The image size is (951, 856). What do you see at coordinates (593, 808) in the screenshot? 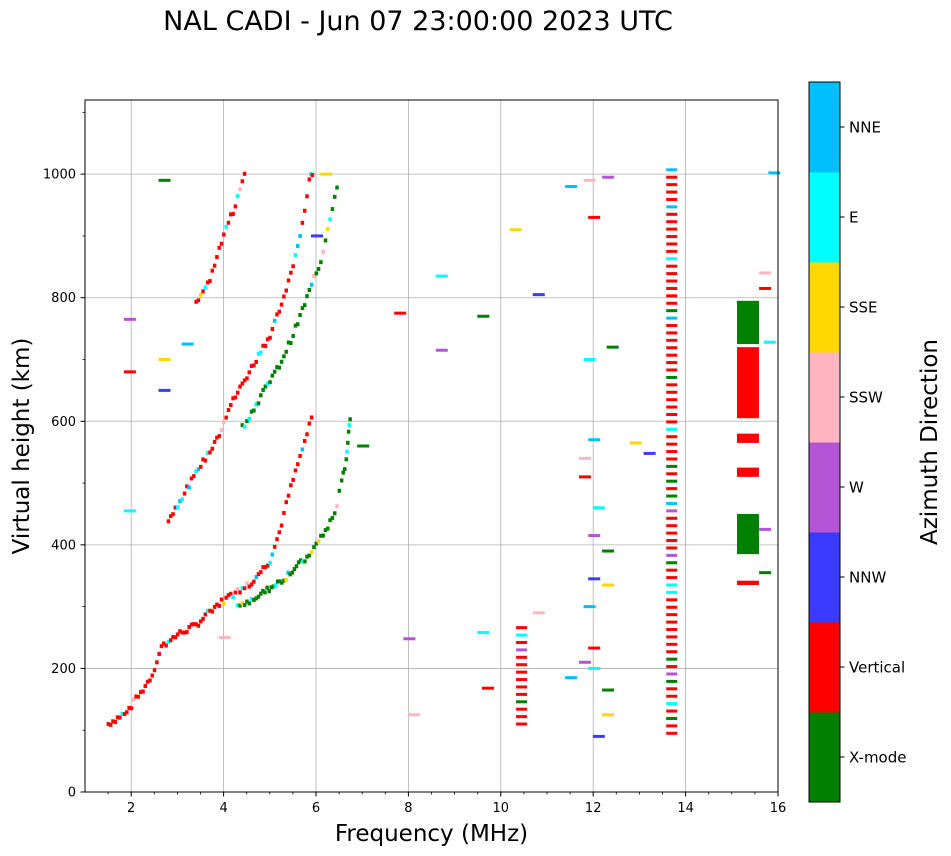
I see `x-tick-label: 12` at bounding box center [593, 808].